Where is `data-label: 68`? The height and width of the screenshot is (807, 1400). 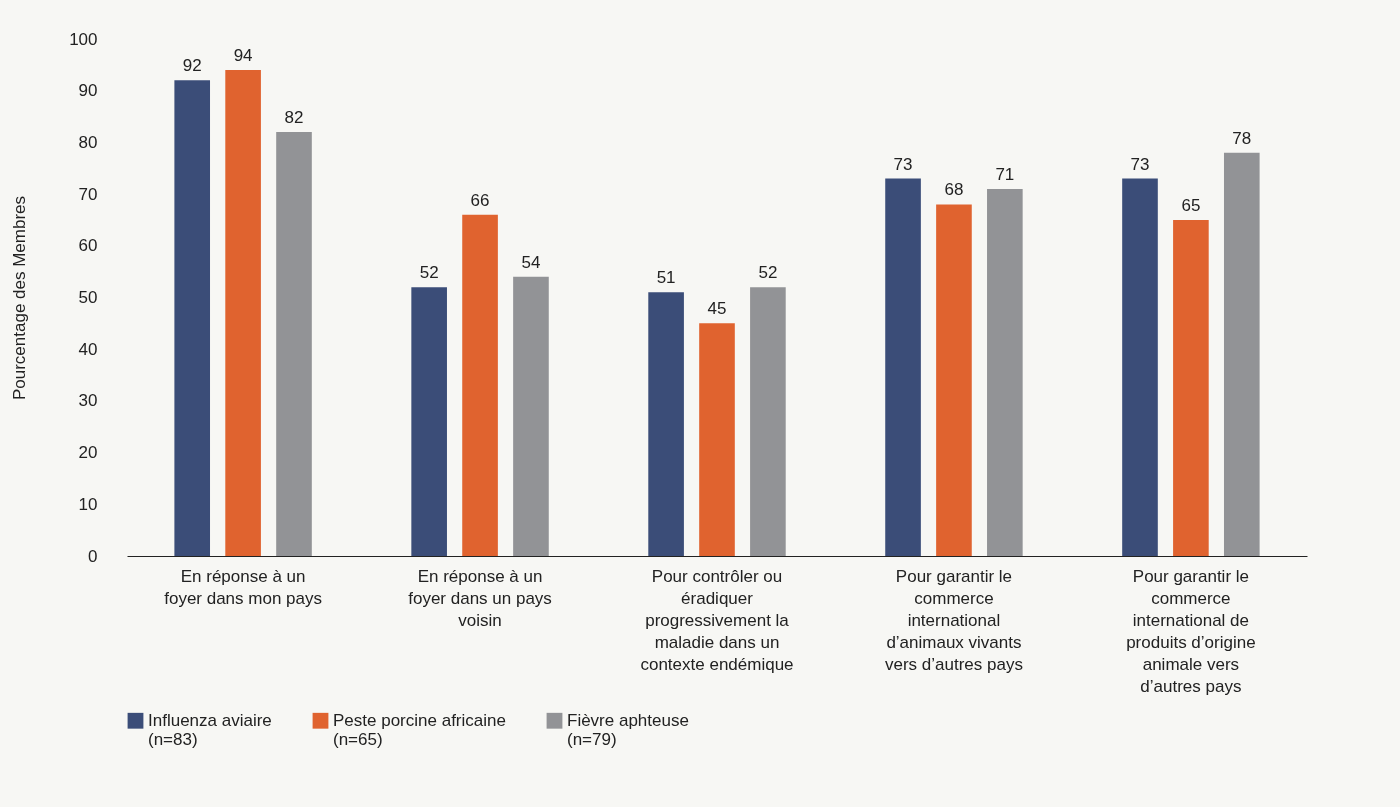
data-label: 68 is located at coordinates (954, 190).